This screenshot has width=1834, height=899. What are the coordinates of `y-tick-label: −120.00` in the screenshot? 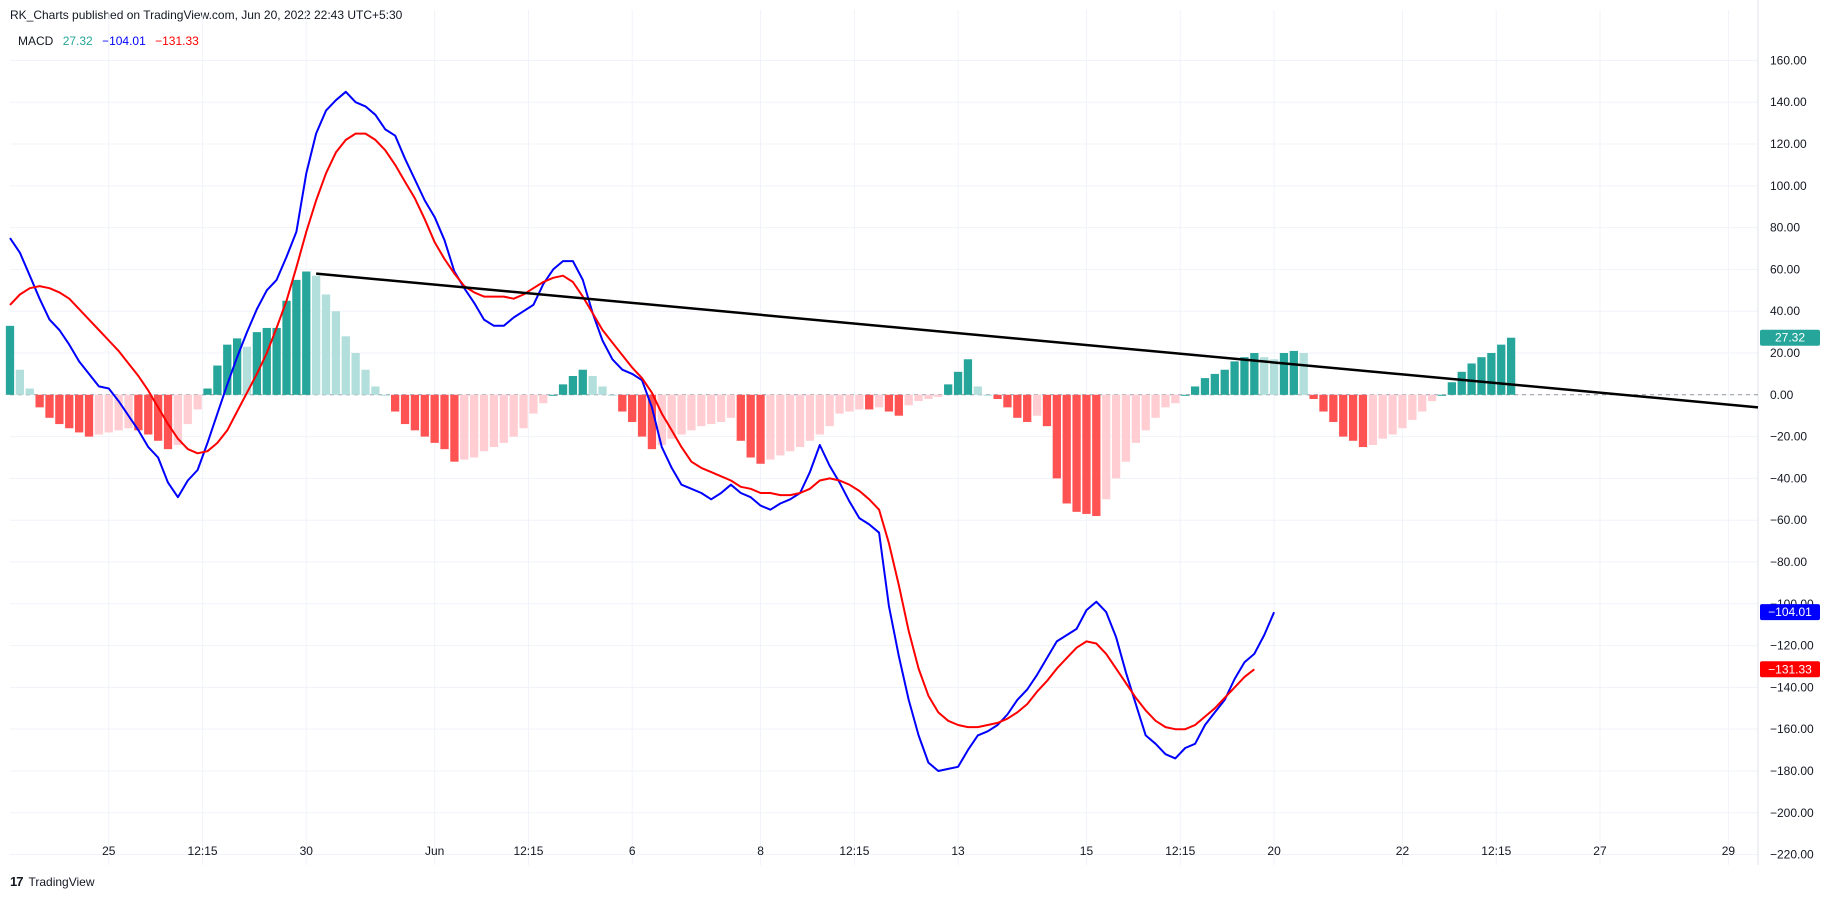 It's located at (1792, 646).